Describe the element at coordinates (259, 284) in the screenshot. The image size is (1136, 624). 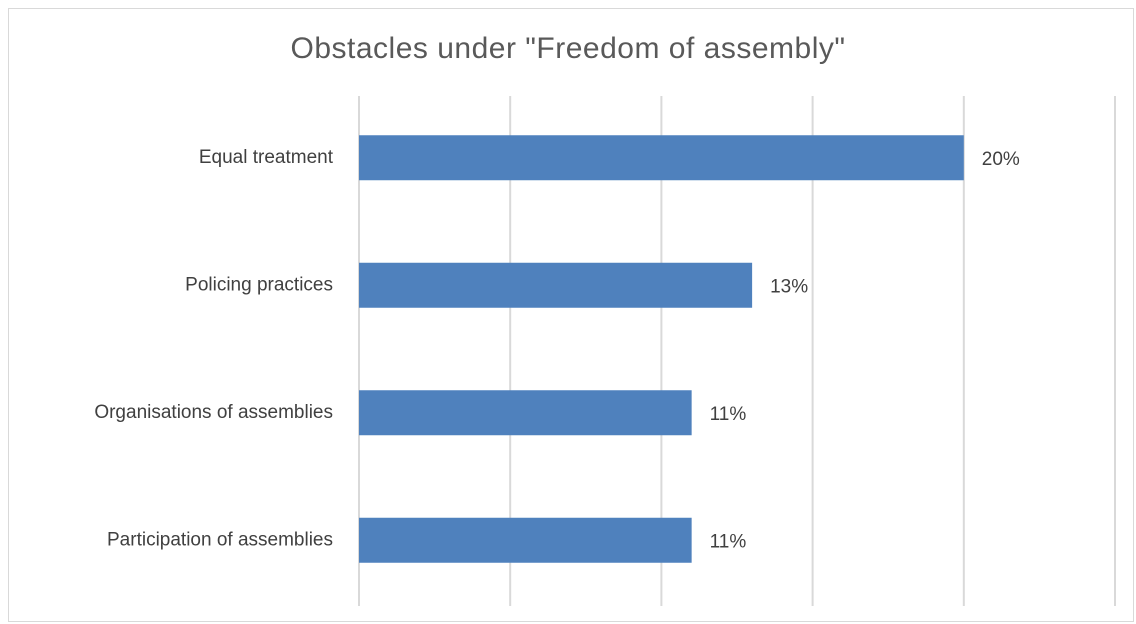
I see `category-label: Policing practices` at that location.